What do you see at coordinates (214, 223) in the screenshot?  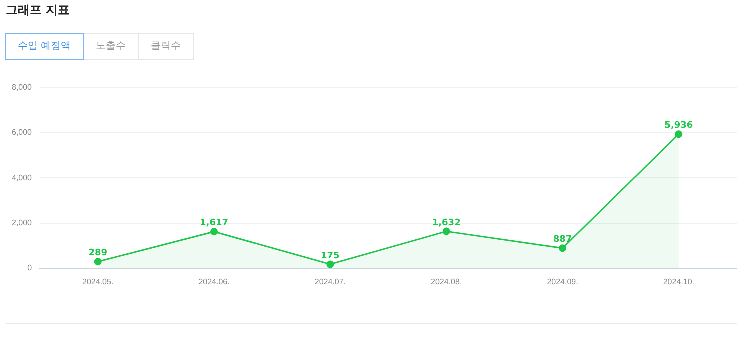 I see `data-label: 1,617` at bounding box center [214, 223].